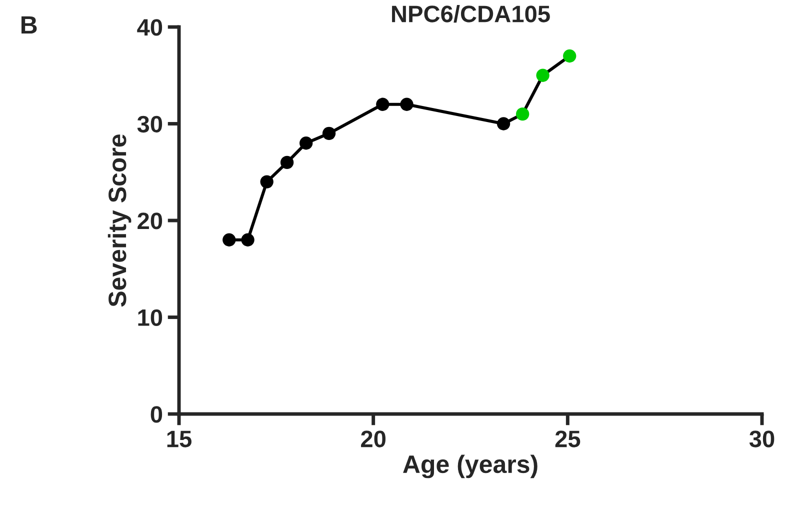  What do you see at coordinates (149, 27) in the screenshot?
I see `y-tick-label: 40` at bounding box center [149, 27].